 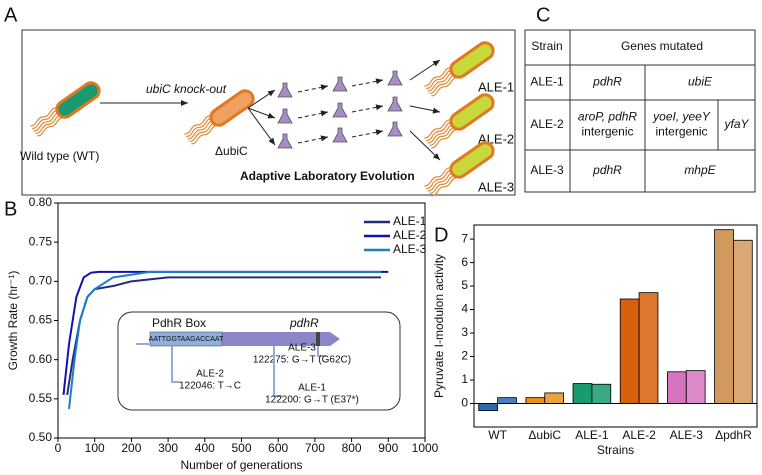 What do you see at coordinates (464, 262) in the screenshot?
I see `y-tick-label: 6` at bounding box center [464, 262].